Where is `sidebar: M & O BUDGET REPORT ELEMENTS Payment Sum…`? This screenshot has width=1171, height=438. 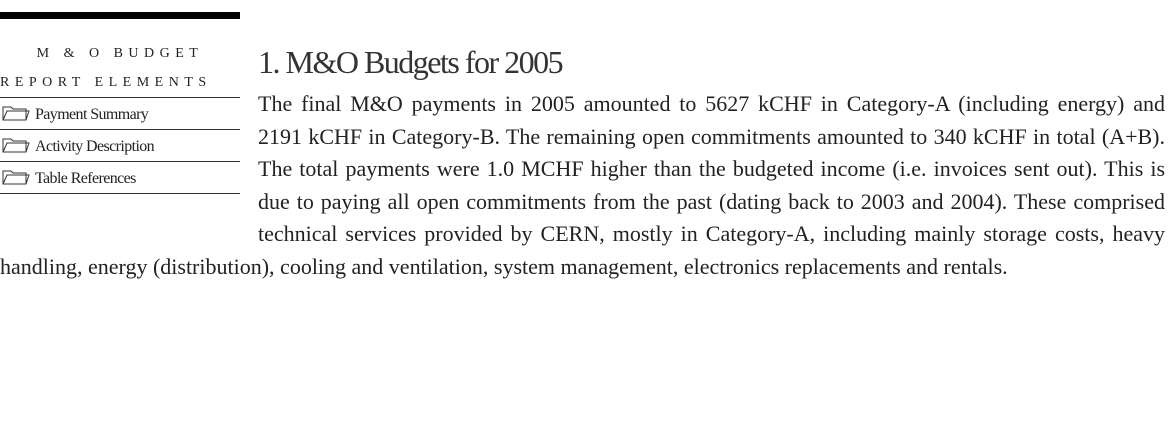 sidebar: M & O BUDGET REPORT ELEMENTS Payment Sum… is located at coordinates (120, 123).